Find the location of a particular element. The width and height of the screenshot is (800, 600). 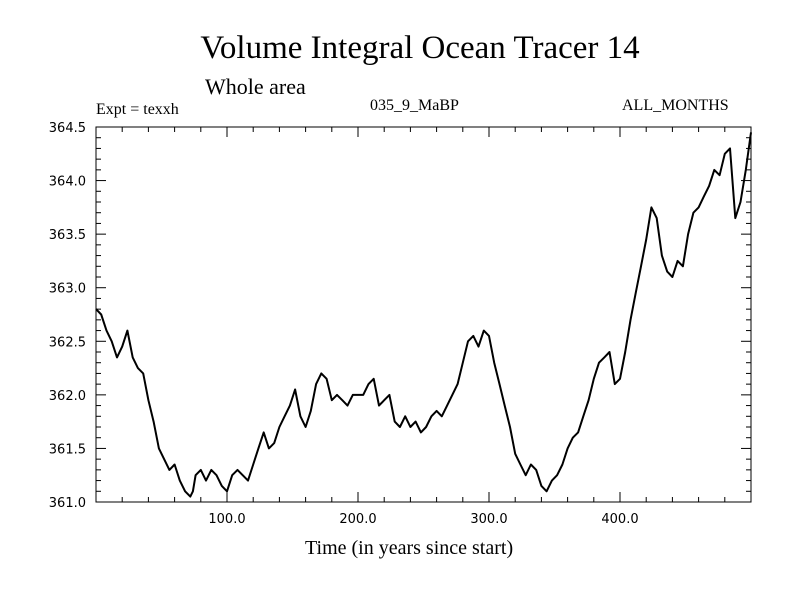

x-tick-label: 100.0 is located at coordinates (226, 519).